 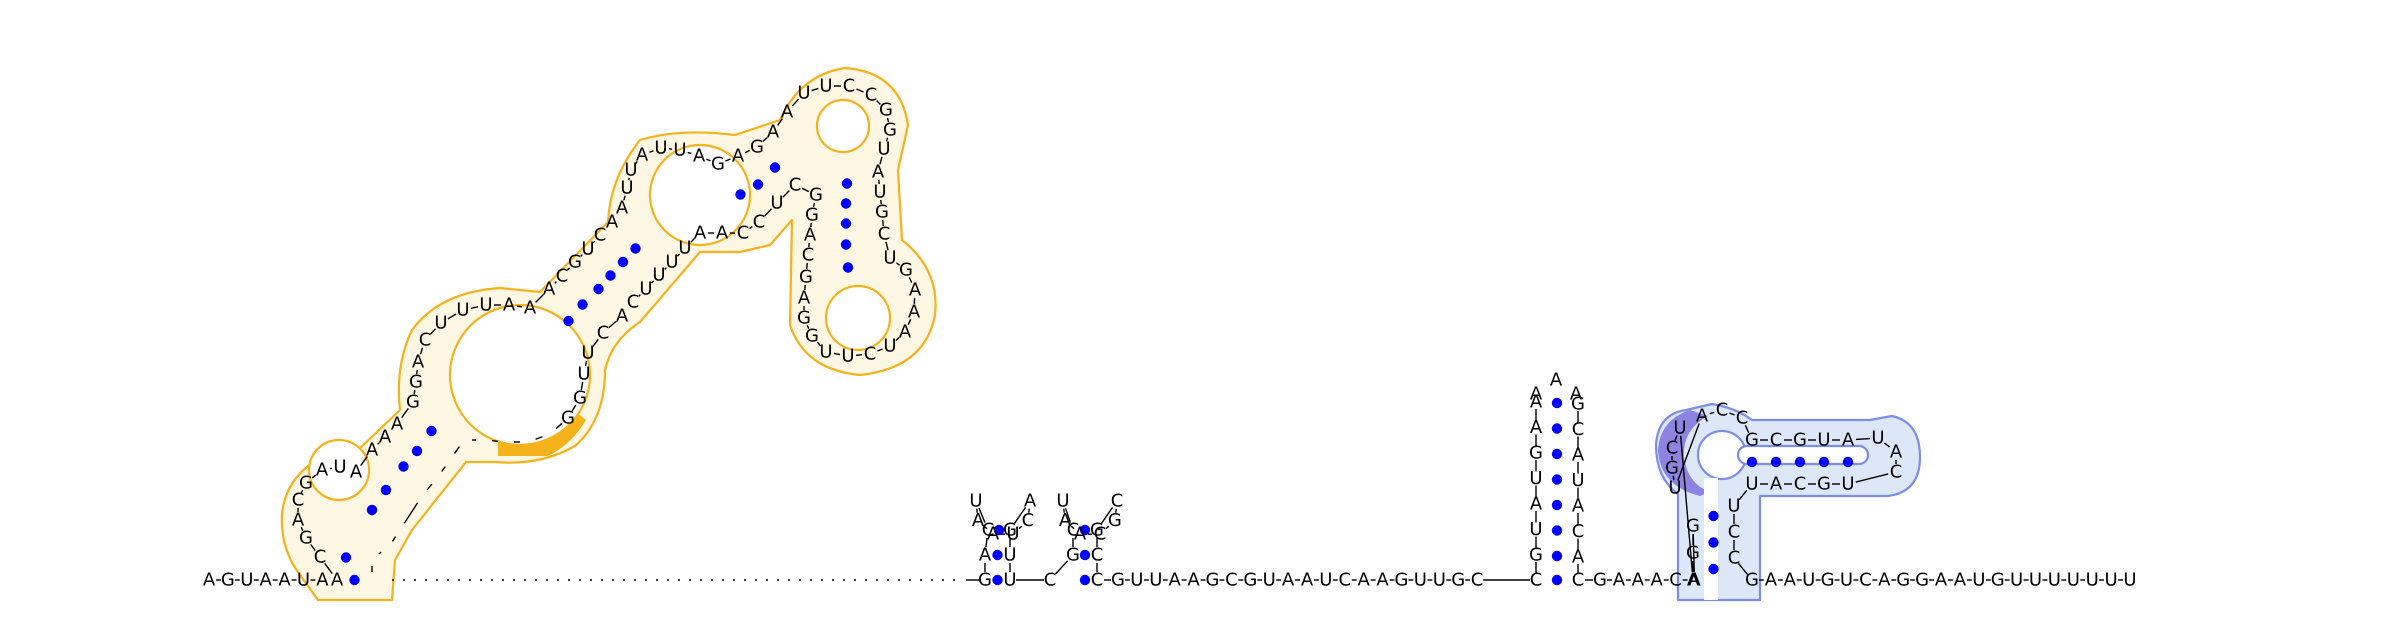 I want to click on domain-blue-highlight, so click(x=1684, y=453).